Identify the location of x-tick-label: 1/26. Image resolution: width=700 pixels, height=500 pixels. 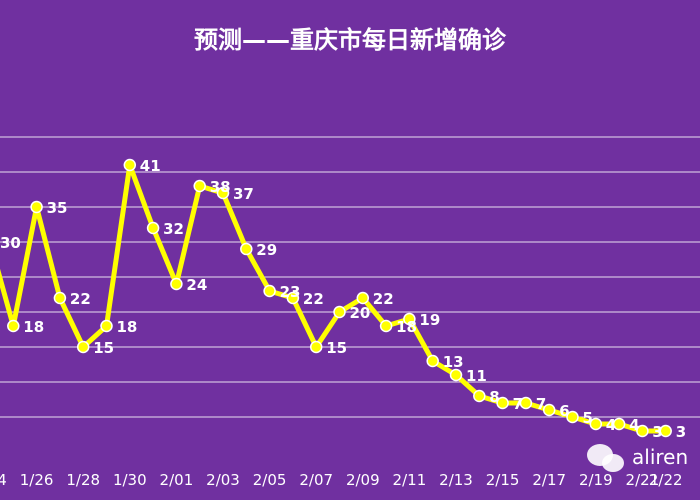
(37, 480).